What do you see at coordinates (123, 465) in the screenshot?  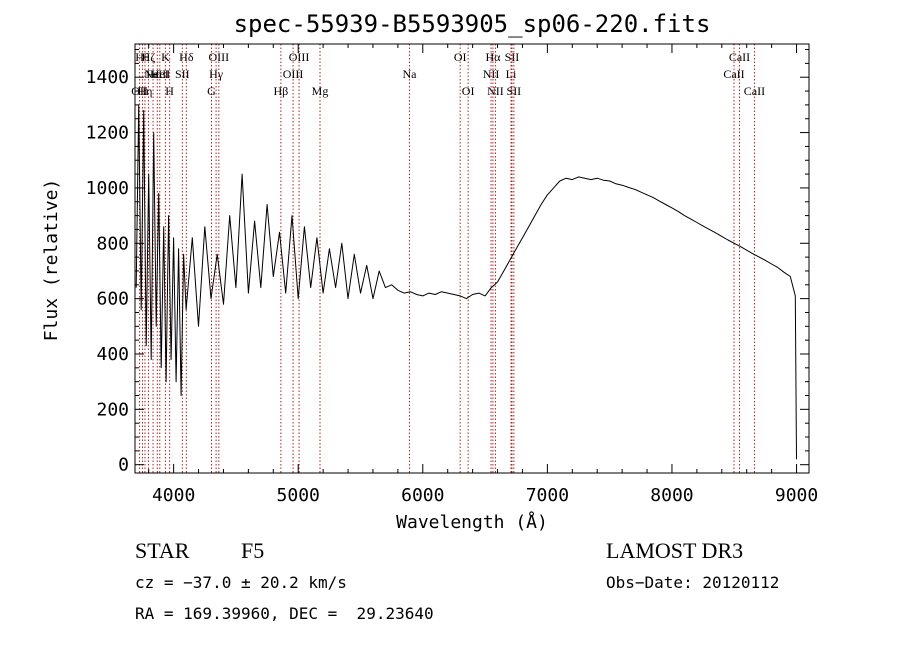 I see `y-tick-label-0: 0` at bounding box center [123, 465].